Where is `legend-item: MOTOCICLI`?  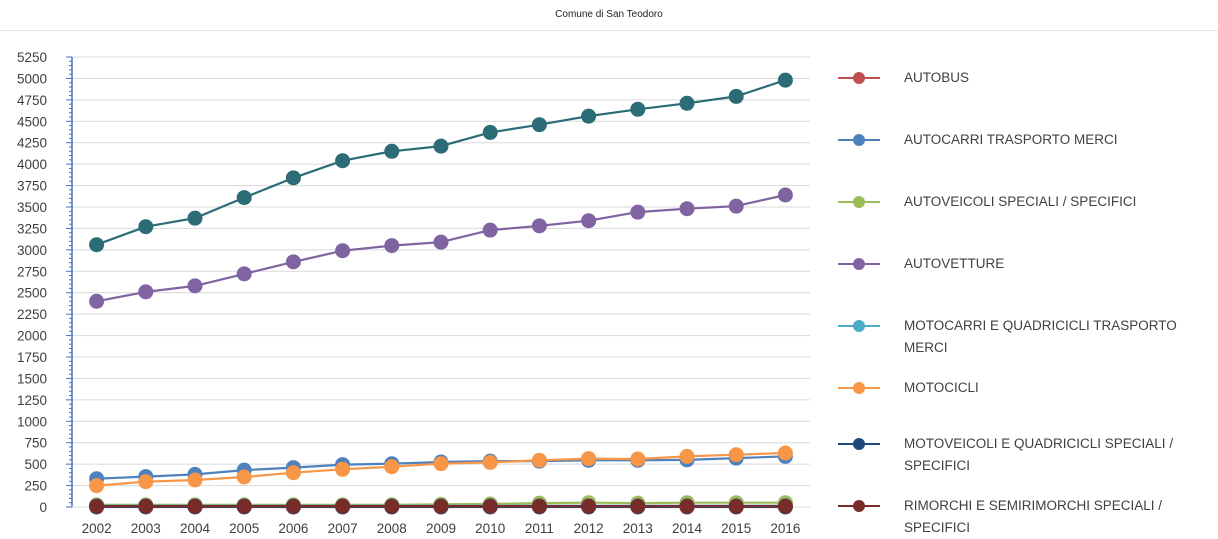 legend-item: MOTOCICLI is located at coordinates (1025, 389).